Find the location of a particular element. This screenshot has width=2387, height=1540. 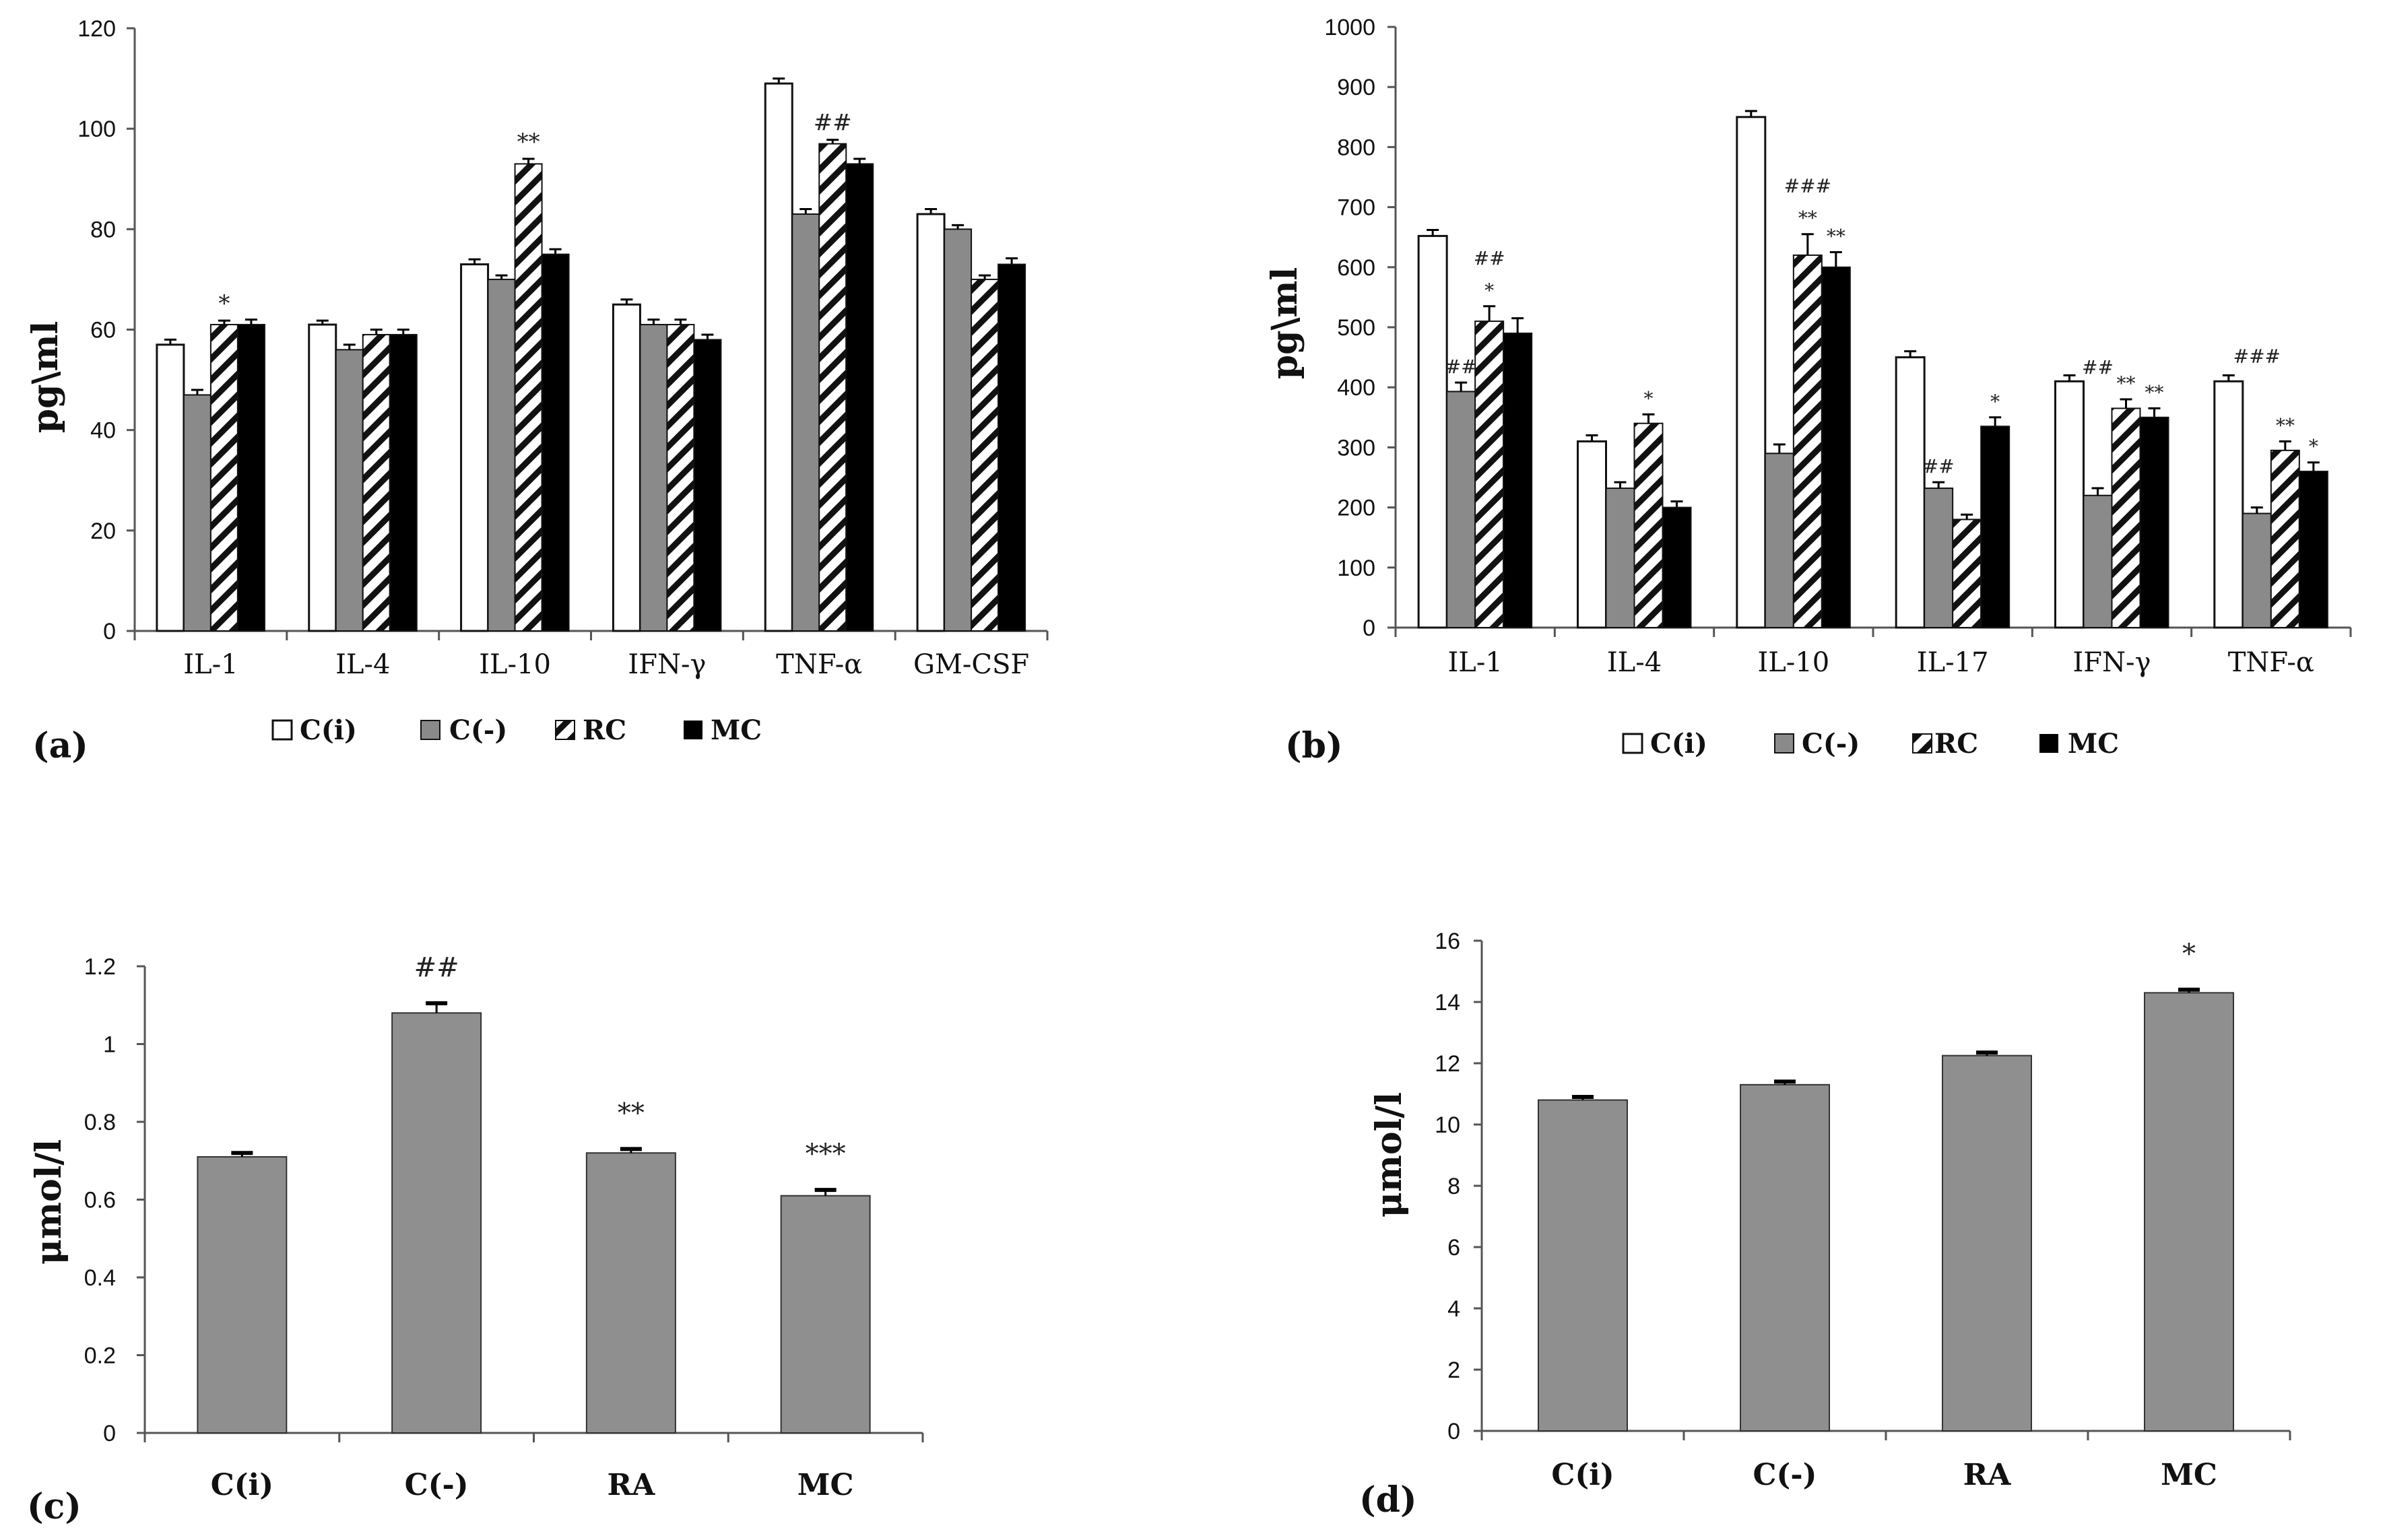

category-label-d: MC is located at coordinates (2189, 1475).